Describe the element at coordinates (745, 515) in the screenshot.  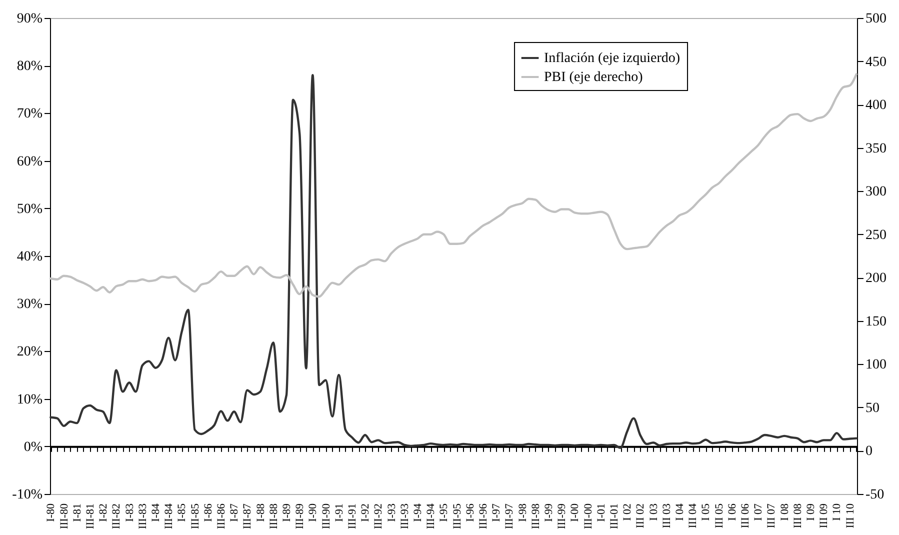
I see `x-tick-label: III 06` at that location.